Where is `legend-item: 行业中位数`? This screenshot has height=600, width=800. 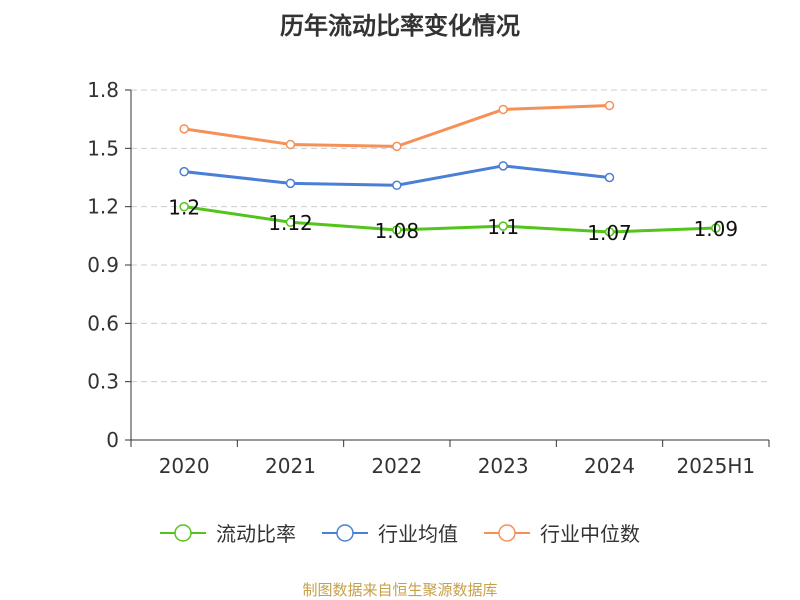
legend-item: 行业中位数 is located at coordinates (562, 532).